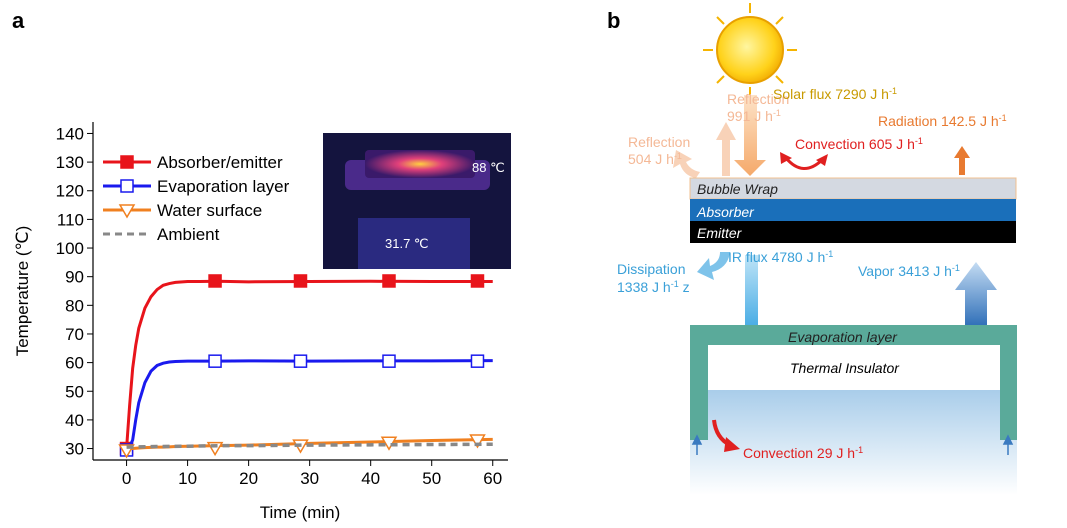 This screenshot has width=1067, height=528. What do you see at coordinates (750, 50) in the screenshot?
I see `sun` at bounding box center [750, 50].